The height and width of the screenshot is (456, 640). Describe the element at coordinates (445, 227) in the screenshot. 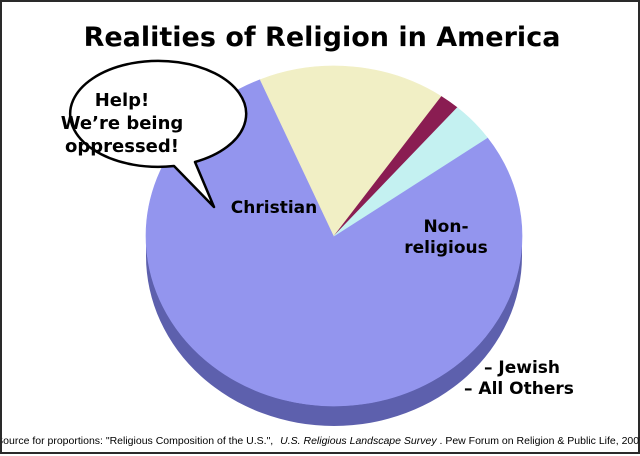

I see `label-non-religious-line-1: Non-` at that location.